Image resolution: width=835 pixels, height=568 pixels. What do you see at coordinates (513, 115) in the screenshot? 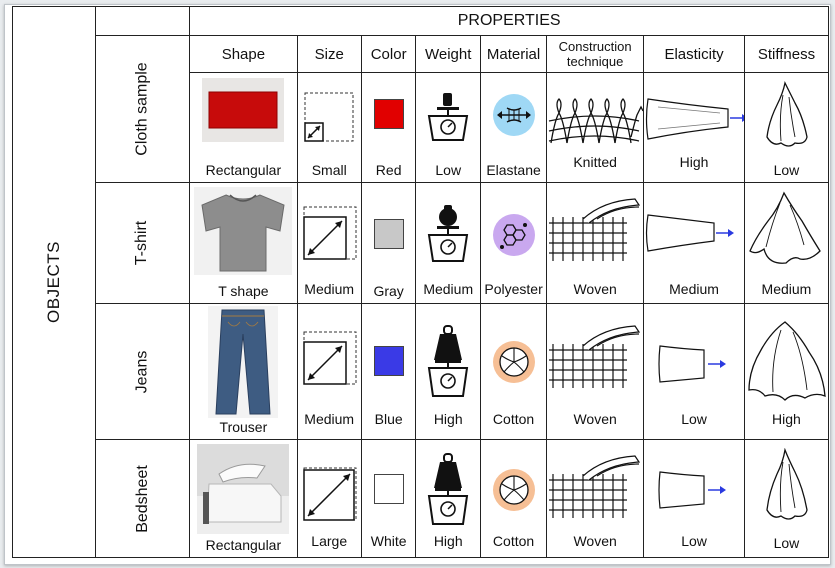
I see `elastane-icon` at bounding box center [513, 115].